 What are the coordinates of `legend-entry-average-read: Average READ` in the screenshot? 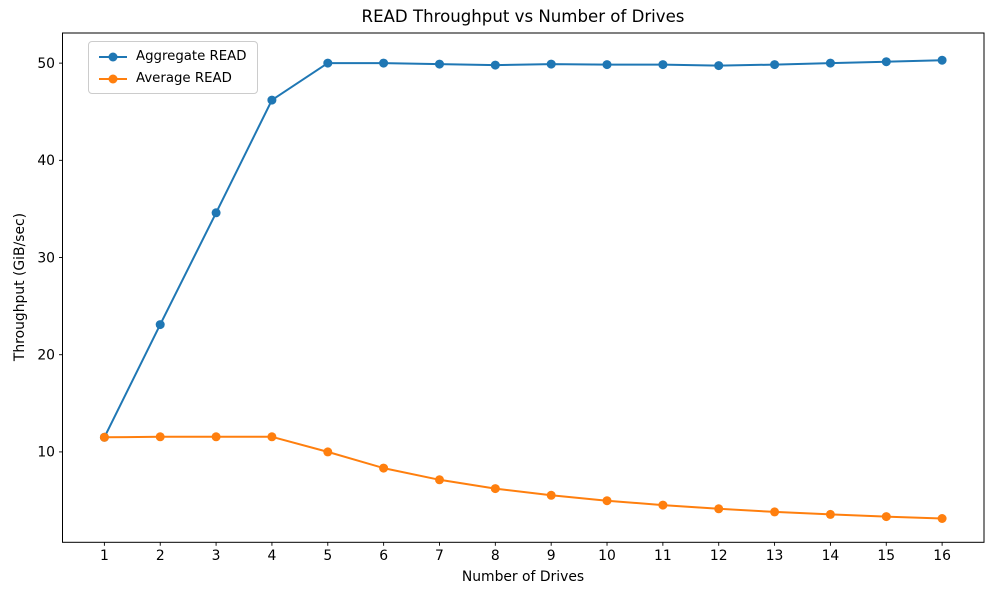 It's located at (173, 78).